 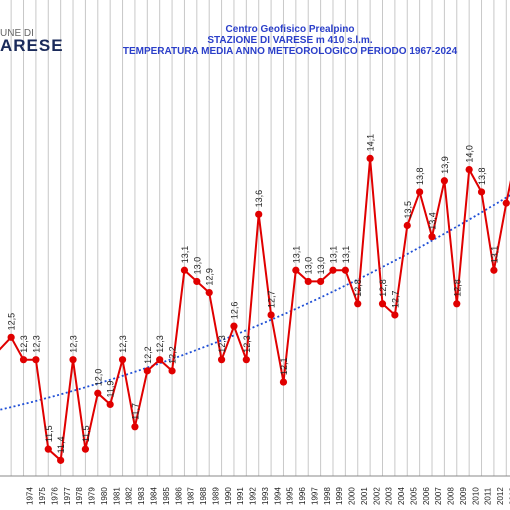 What do you see at coordinates (371, 143) in the screenshot?
I see `data-label: 14,1` at bounding box center [371, 143].